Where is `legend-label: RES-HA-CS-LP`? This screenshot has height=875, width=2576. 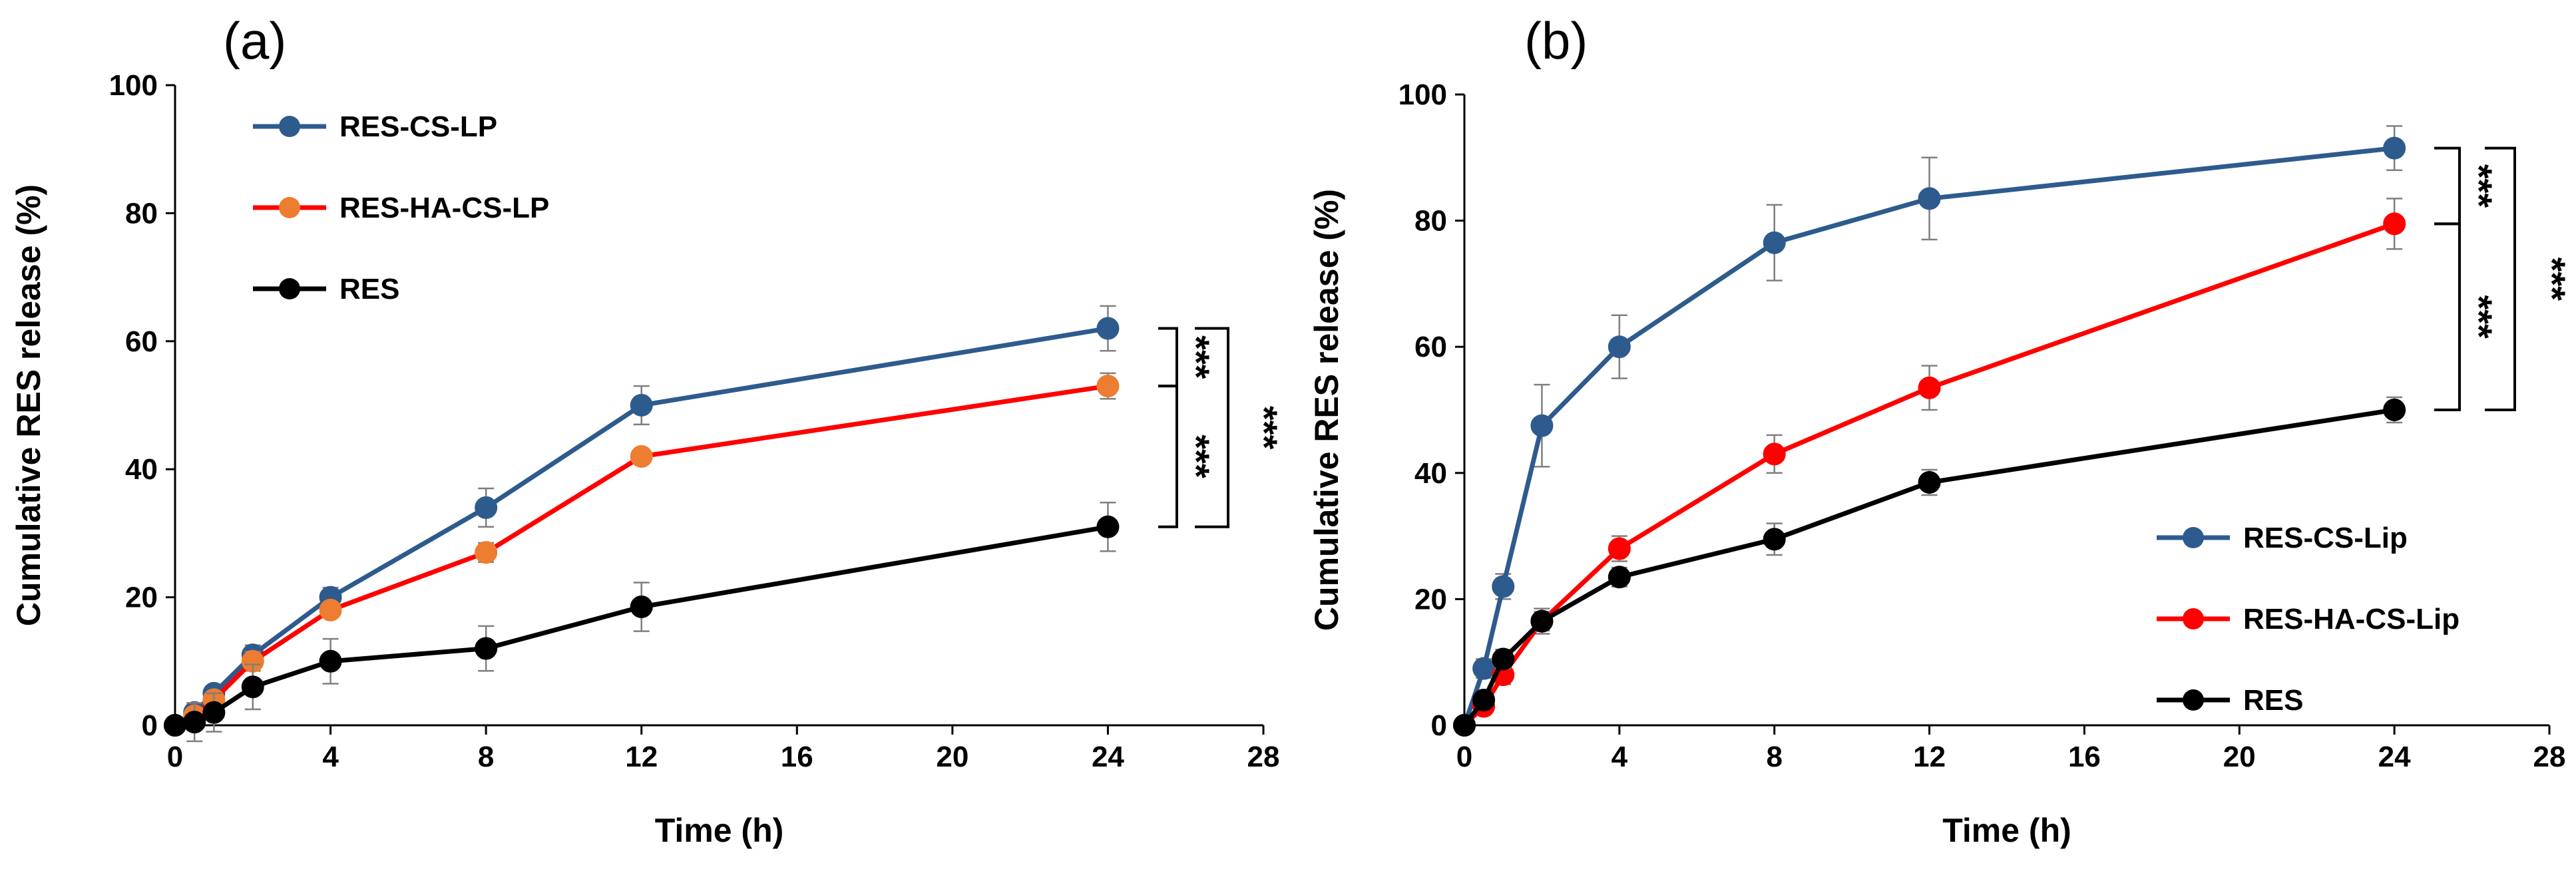
legend-label: RES-HA-CS-LP is located at coordinates (444, 208).